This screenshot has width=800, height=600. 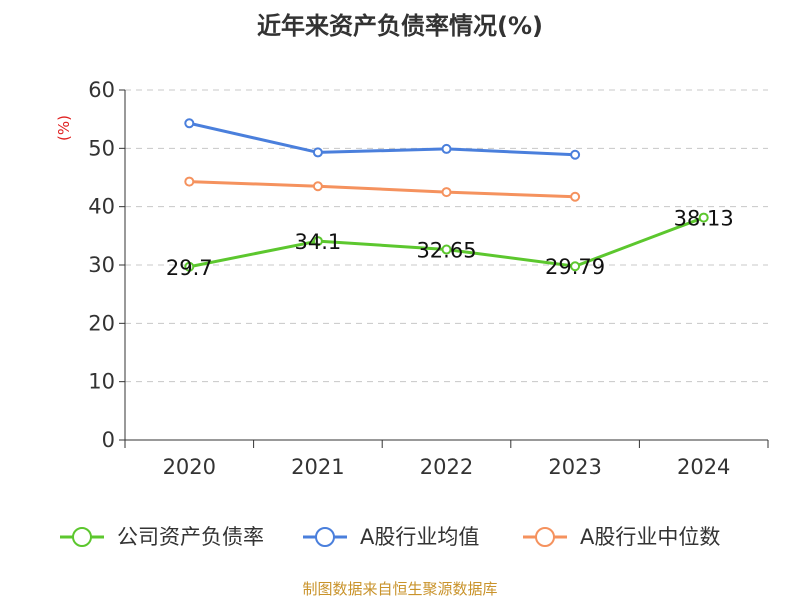 What do you see at coordinates (101, 323) in the screenshot?
I see `y-tick-label: 20` at bounding box center [101, 323].